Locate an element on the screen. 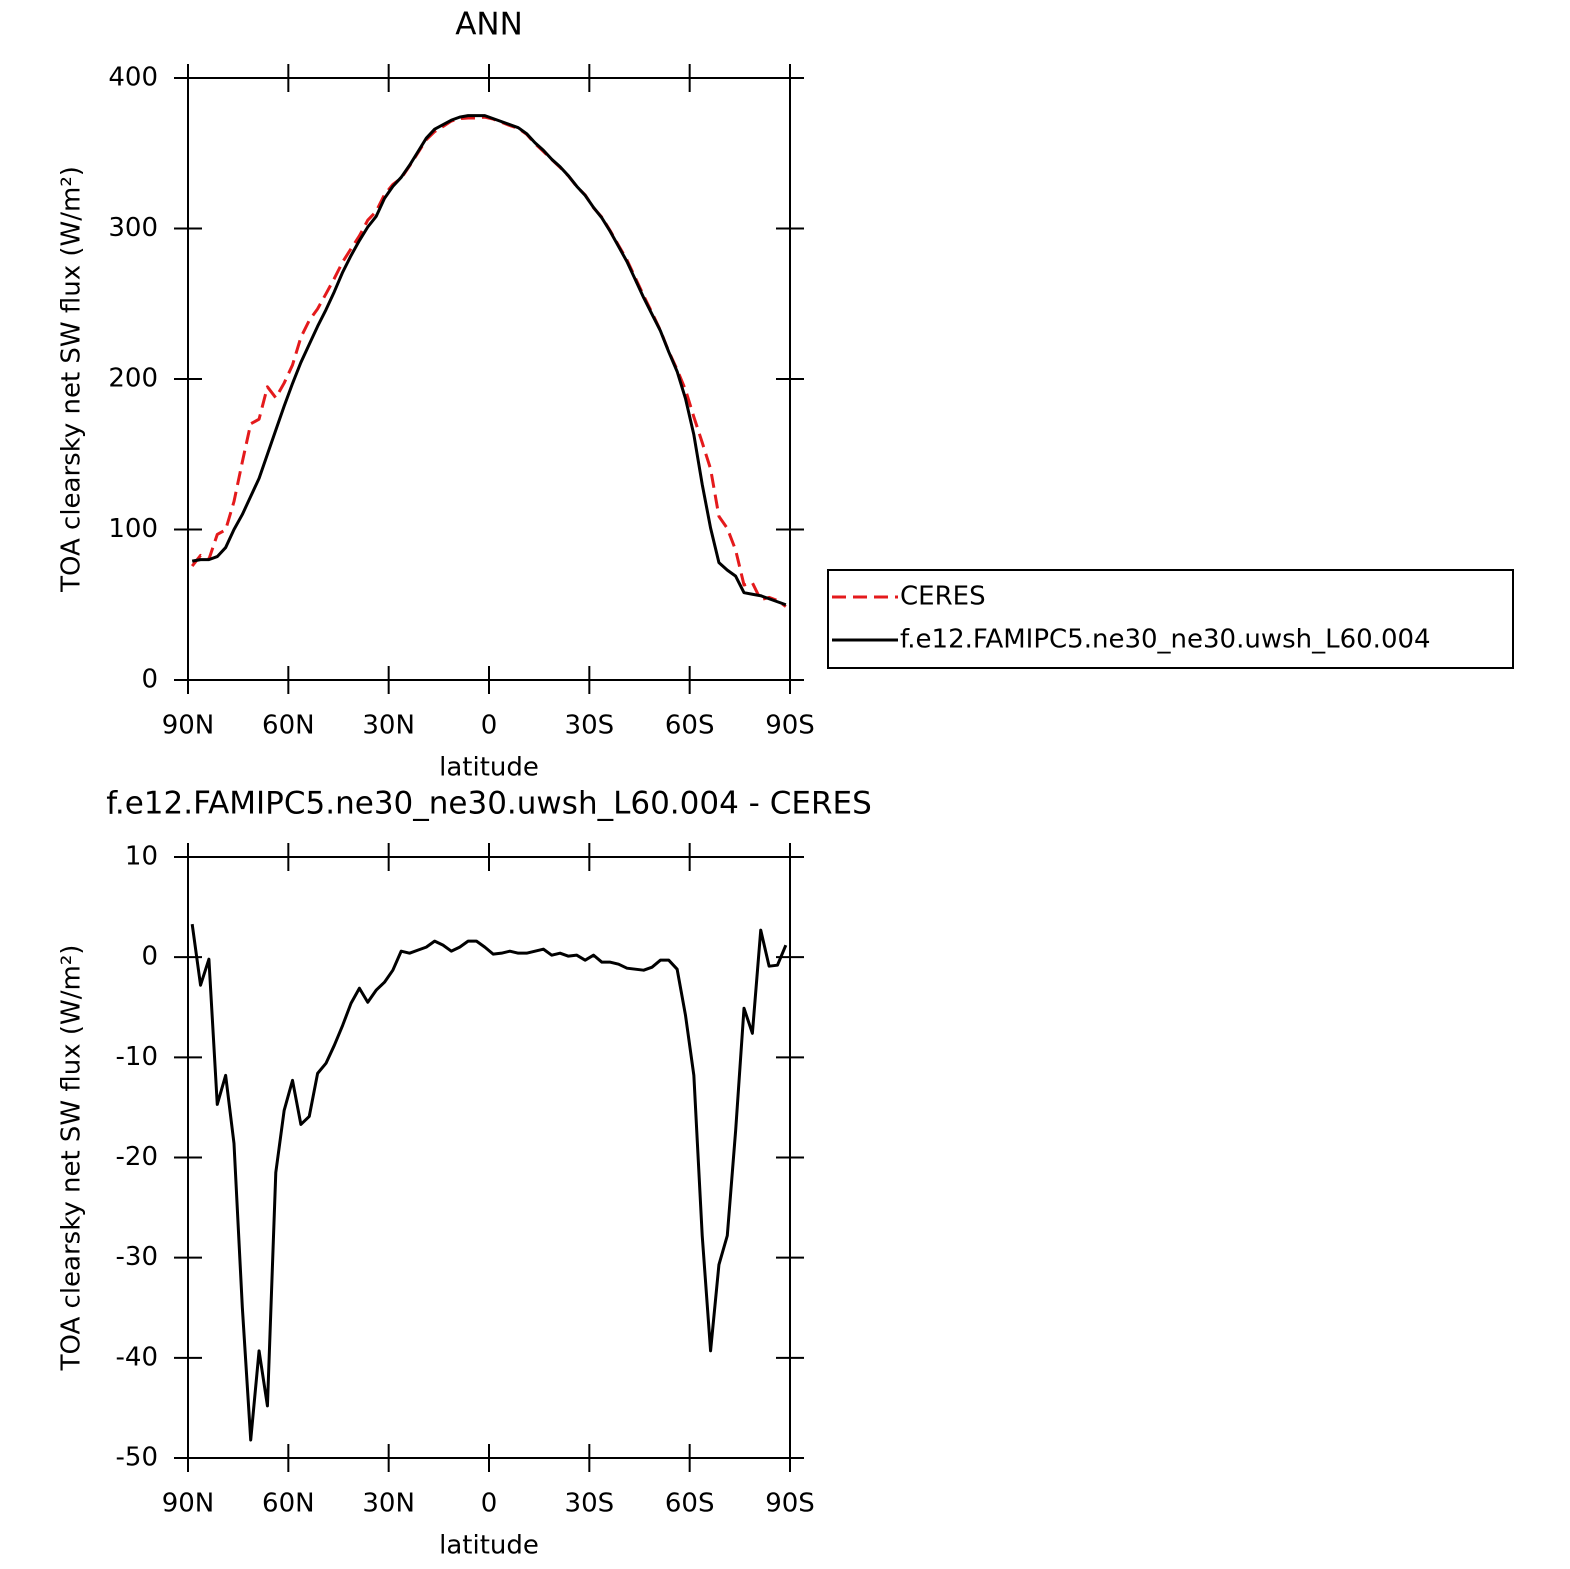 This screenshot has height=1569, width=1570. y-tick-label: -30 is located at coordinates (137, 1257).